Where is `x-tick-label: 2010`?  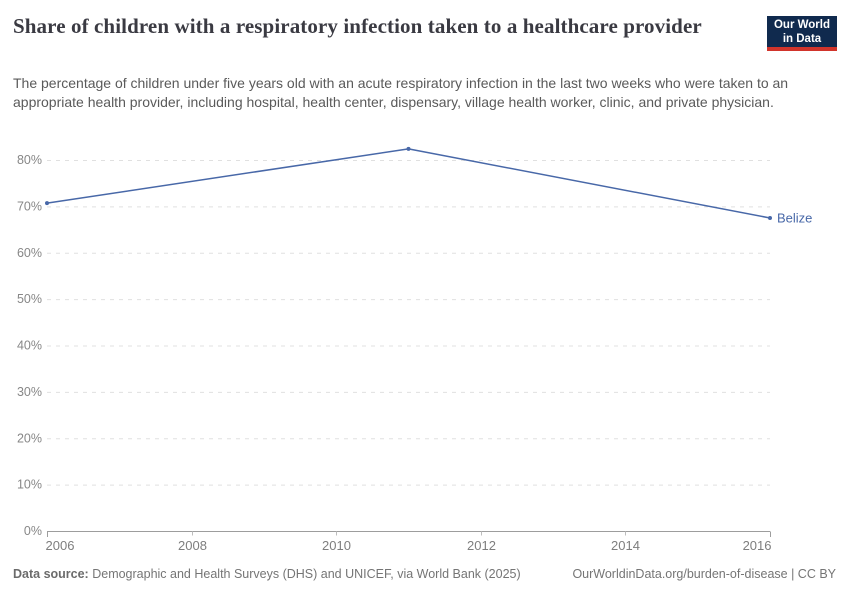 x-tick-label: 2010 is located at coordinates (336, 545).